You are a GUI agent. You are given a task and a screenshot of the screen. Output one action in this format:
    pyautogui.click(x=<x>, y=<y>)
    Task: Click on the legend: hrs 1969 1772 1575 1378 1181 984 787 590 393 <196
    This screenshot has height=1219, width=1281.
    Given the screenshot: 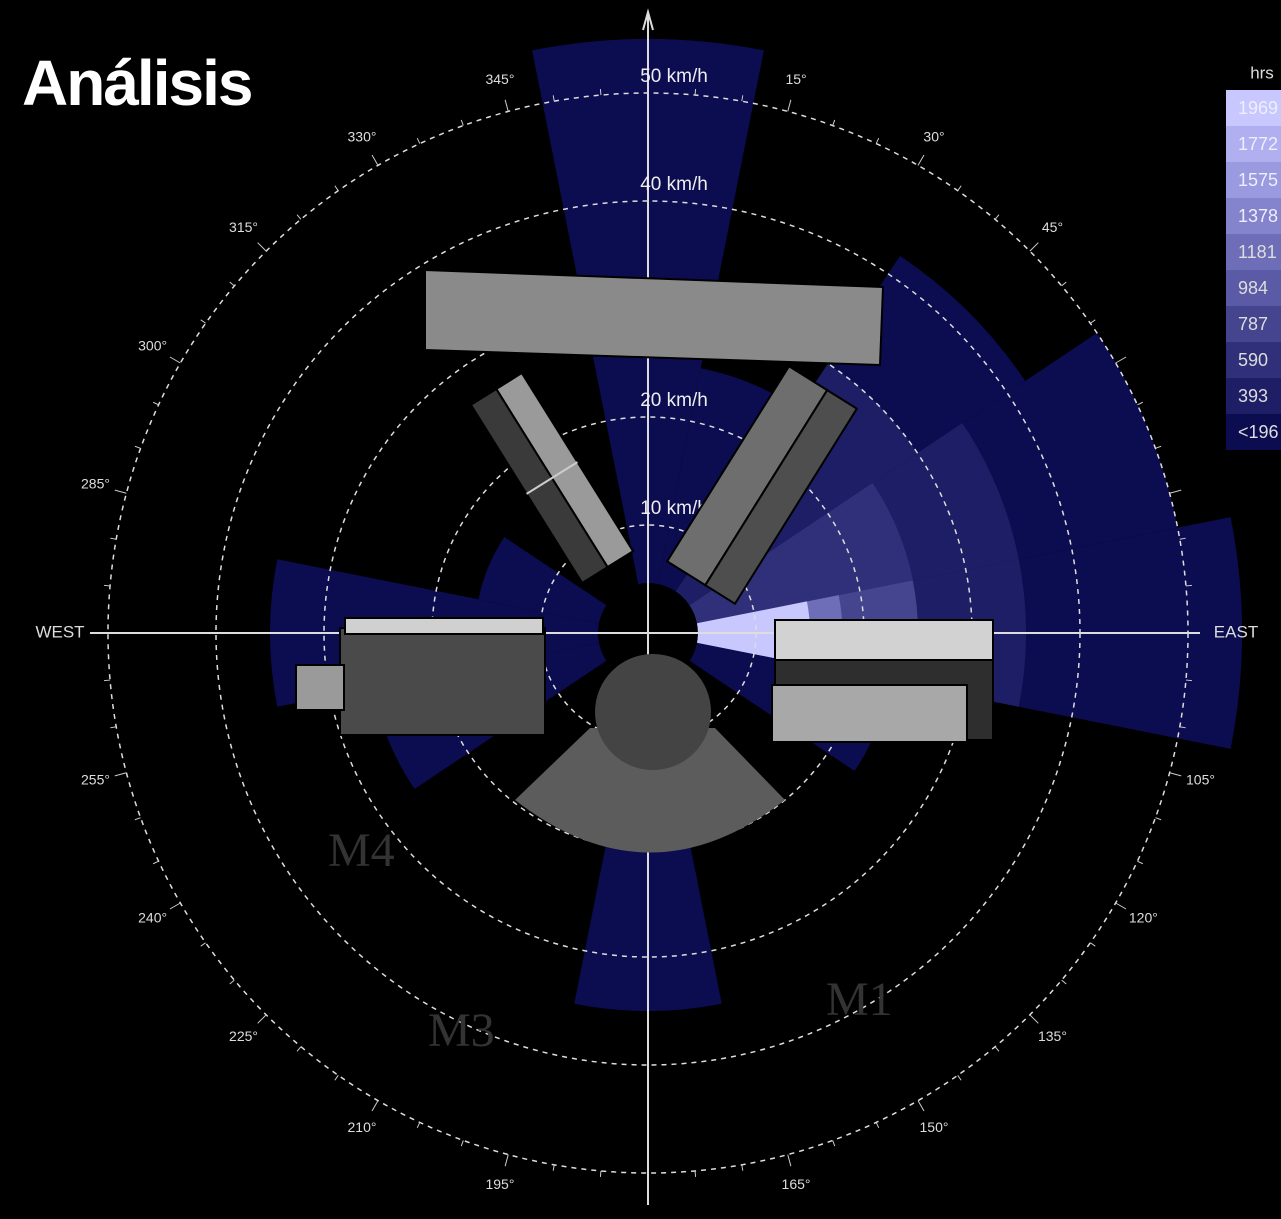 What is the action you would take?
    pyautogui.click(x=1253, y=256)
    